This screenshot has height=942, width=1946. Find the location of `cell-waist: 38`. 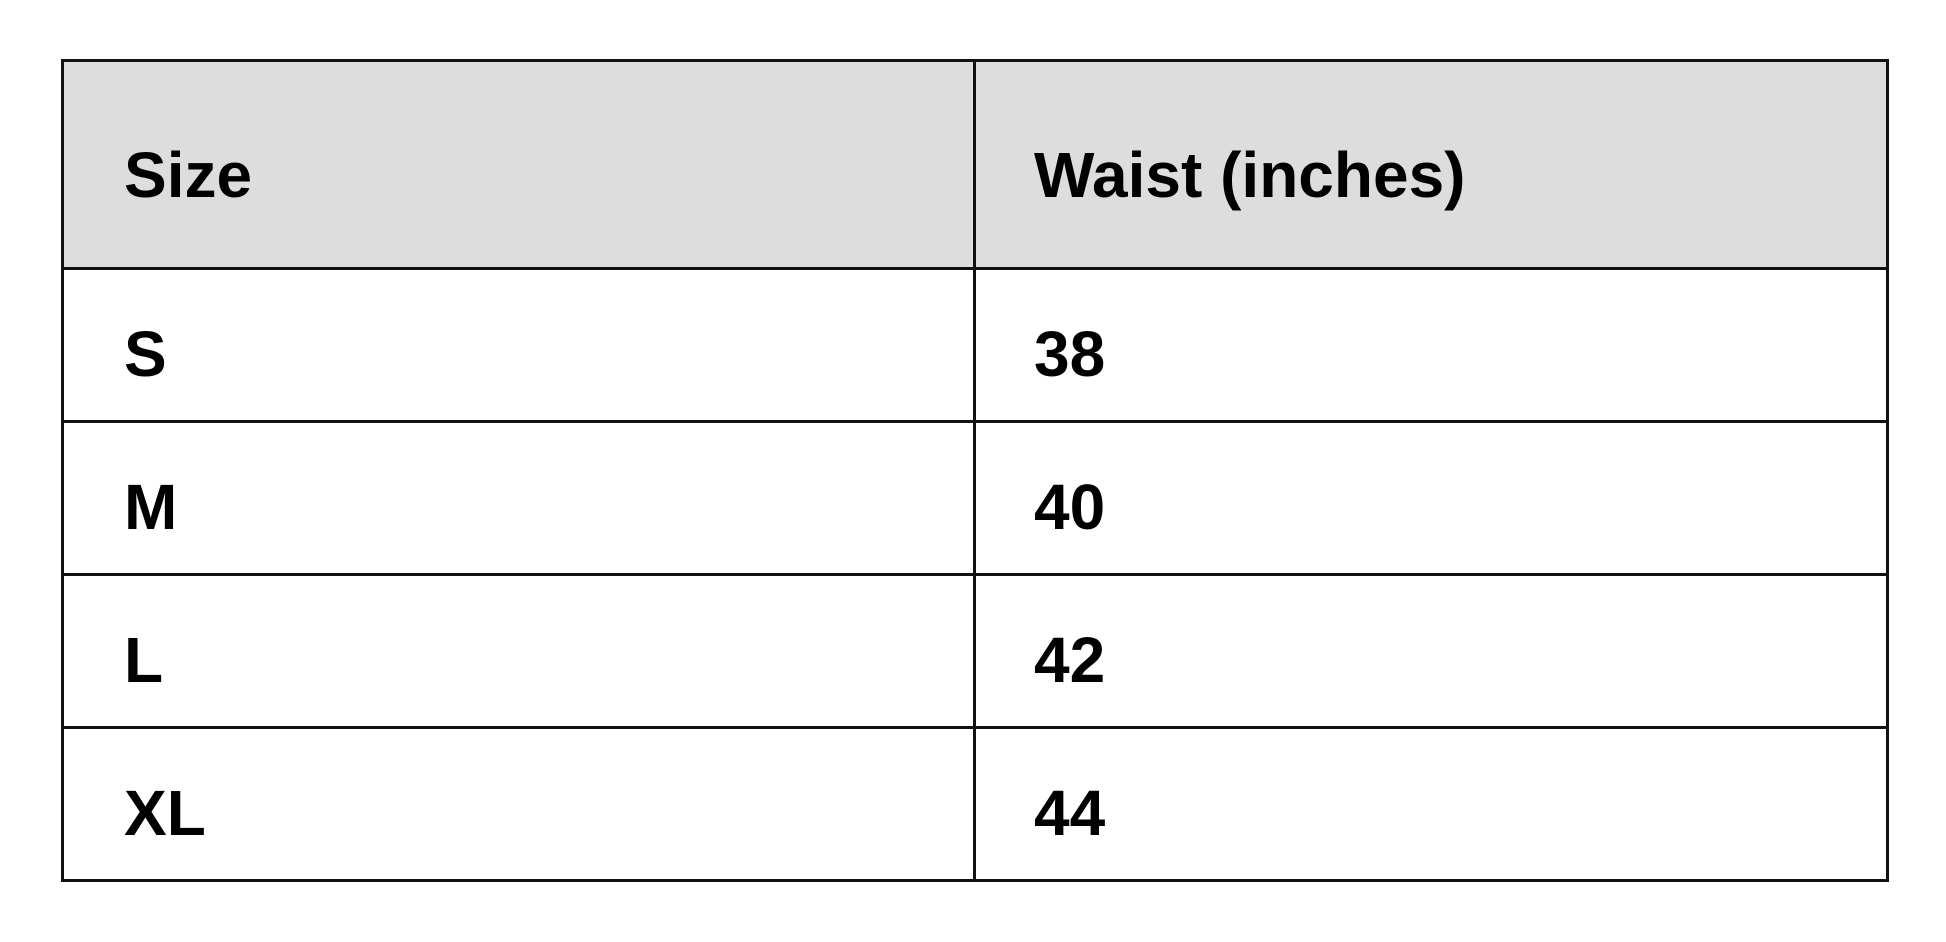

cell-waist: 38 is located at coordinates (1431, 345).